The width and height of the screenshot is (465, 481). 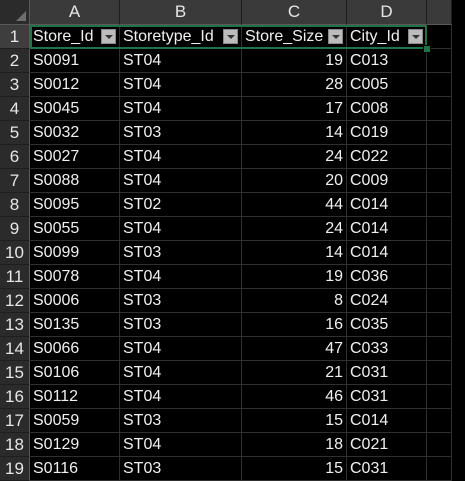 I want to click on row-header-18: 18, so click(x=15, y=445).